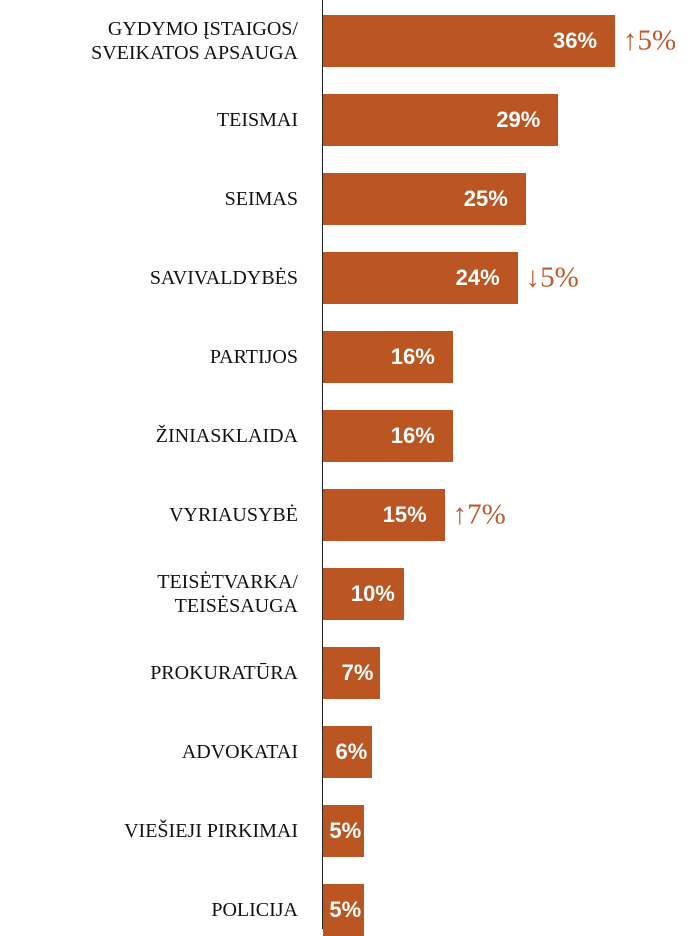 The image size is (697, 936). What do you see at coordinates (254, 910) in the screenshot?
I see `category-label: POLICIJA` at bounding box center [254, 910].